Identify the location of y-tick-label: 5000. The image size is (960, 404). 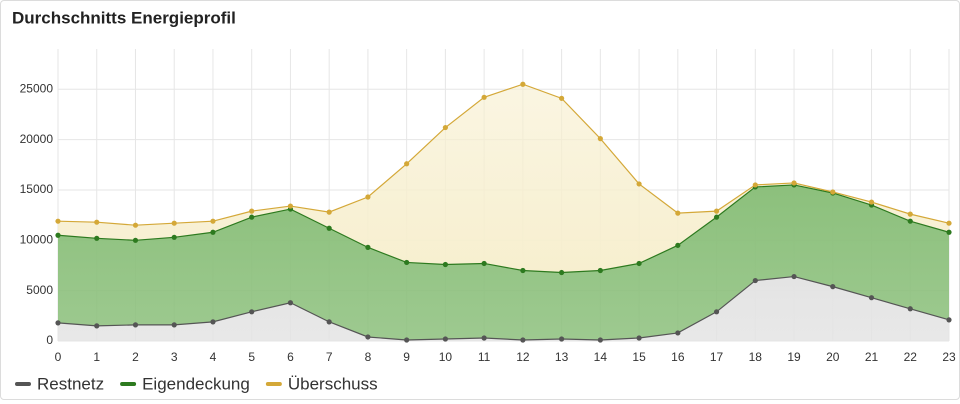
(39, 290).